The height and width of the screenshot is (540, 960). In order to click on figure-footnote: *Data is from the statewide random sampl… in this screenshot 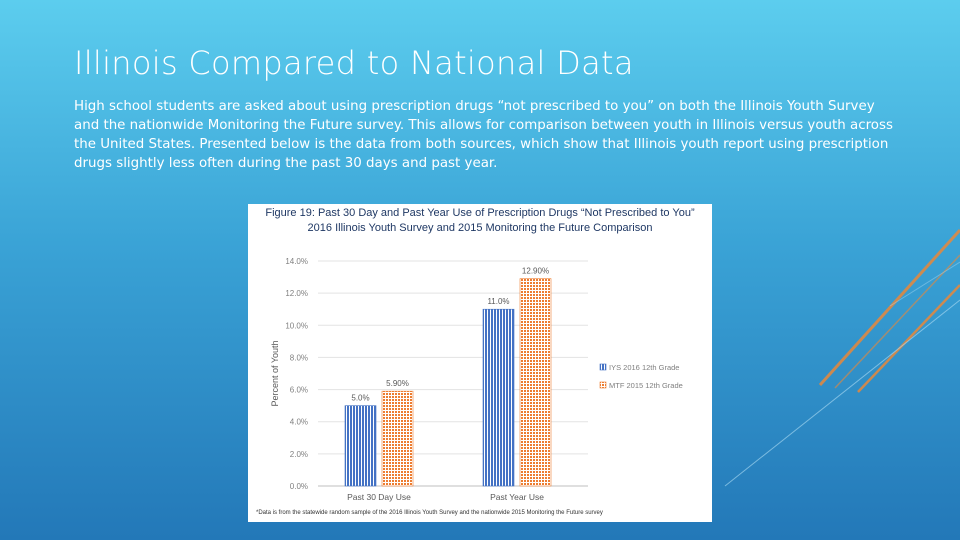, I will do `click(429, 513)`.